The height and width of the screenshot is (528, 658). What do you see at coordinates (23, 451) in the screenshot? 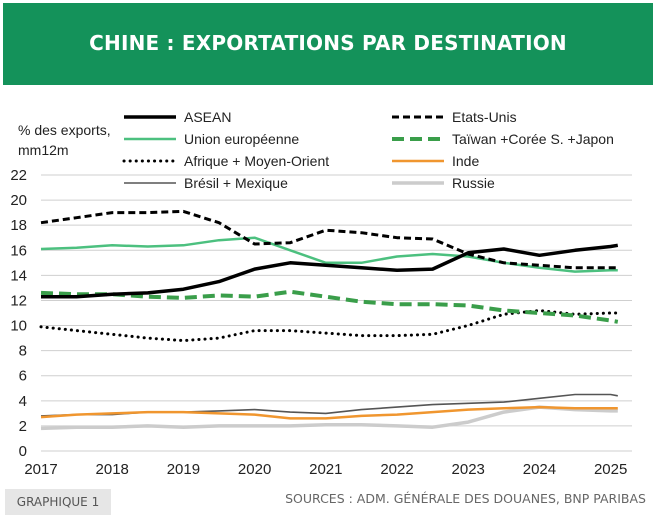
I see `y-tick-0: 0` at bounding box center [23, 451].